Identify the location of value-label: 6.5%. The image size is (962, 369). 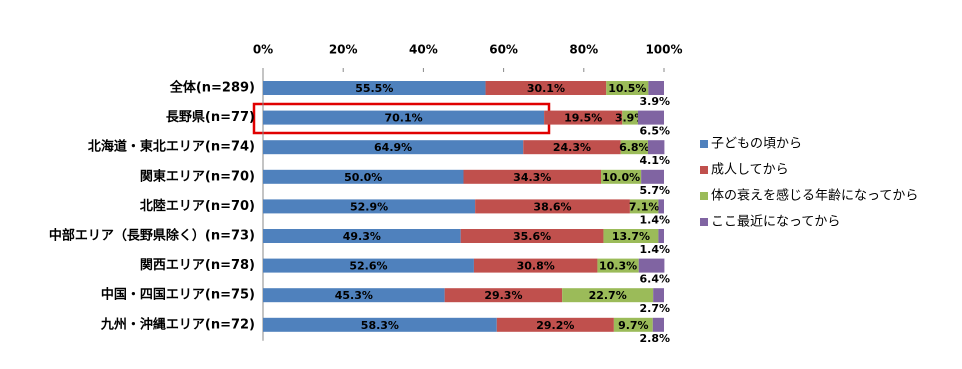
(654, 131).